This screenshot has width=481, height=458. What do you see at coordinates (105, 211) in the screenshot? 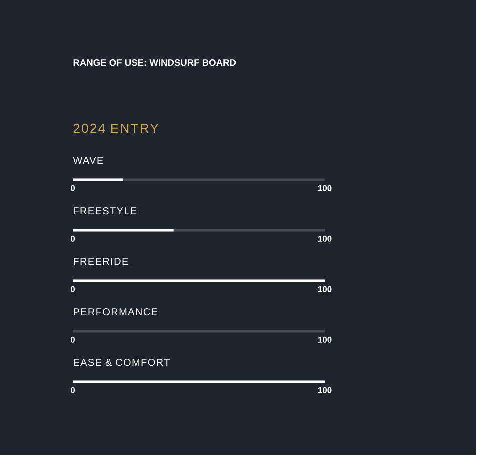
I see `y-tick-label: FREESTYLE` at bounding box center [105, 211].